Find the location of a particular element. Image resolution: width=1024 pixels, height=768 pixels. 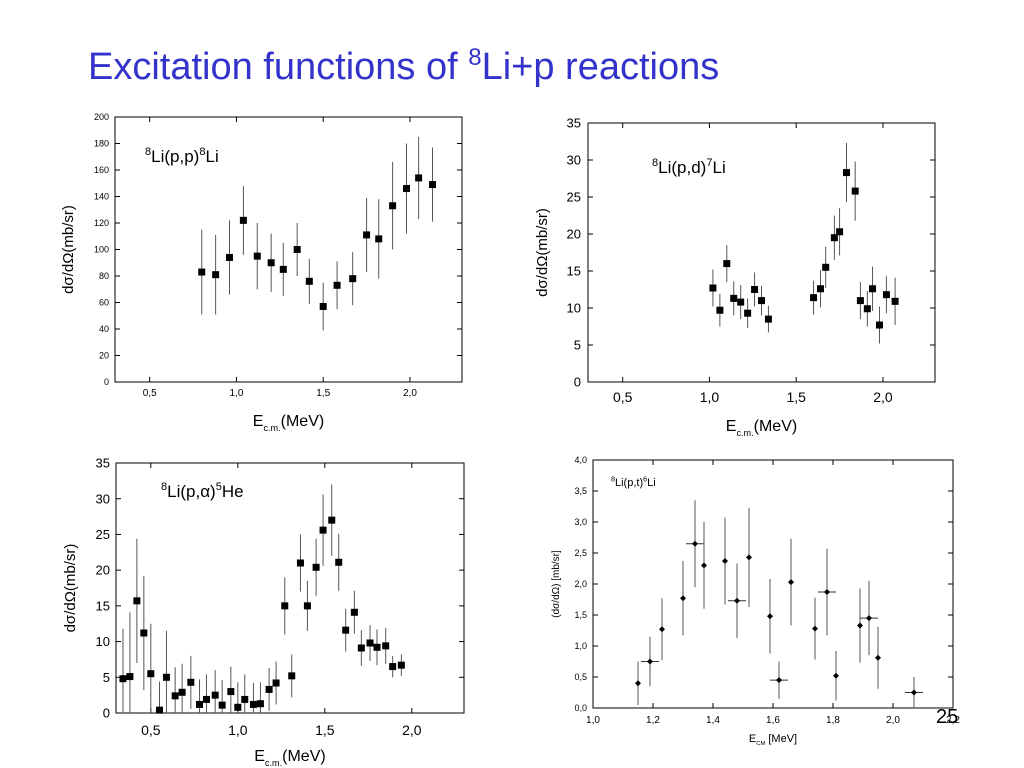

x-tick-label: 2,0 is located at coordinates (893, 720).